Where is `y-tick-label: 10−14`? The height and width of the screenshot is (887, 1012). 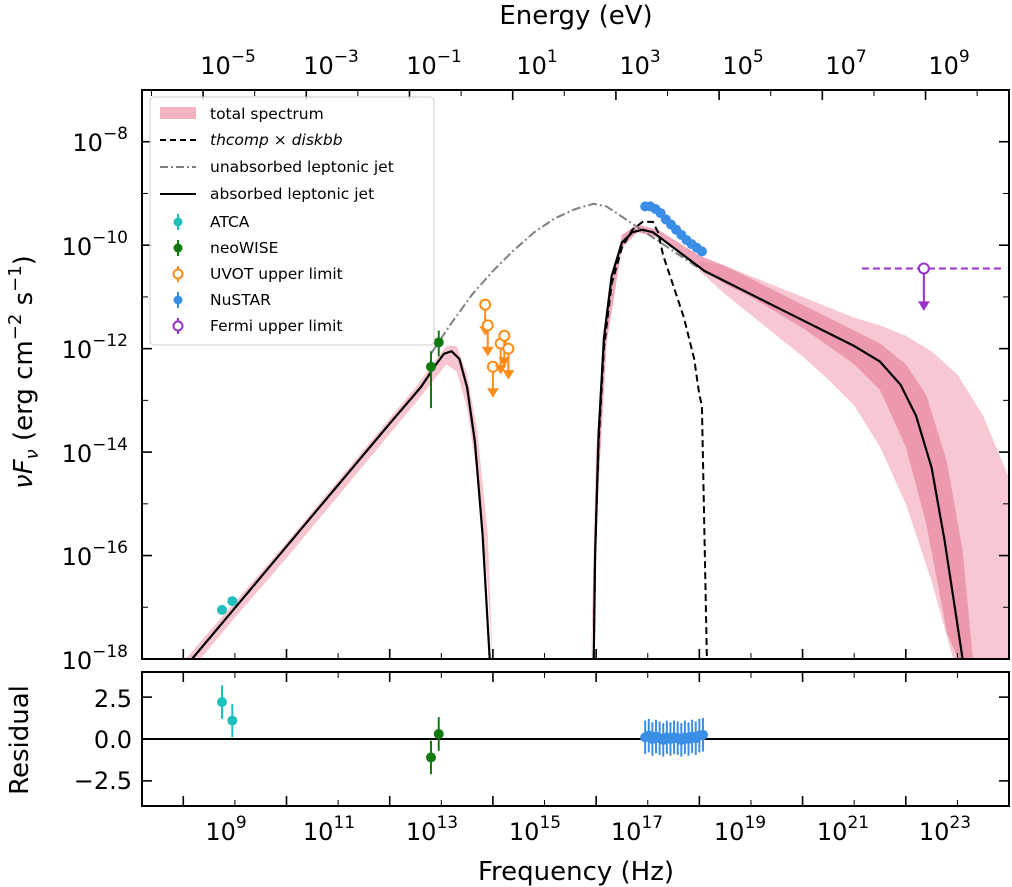 y-tick-label: 10−14 is located at coordinates (95, 451).